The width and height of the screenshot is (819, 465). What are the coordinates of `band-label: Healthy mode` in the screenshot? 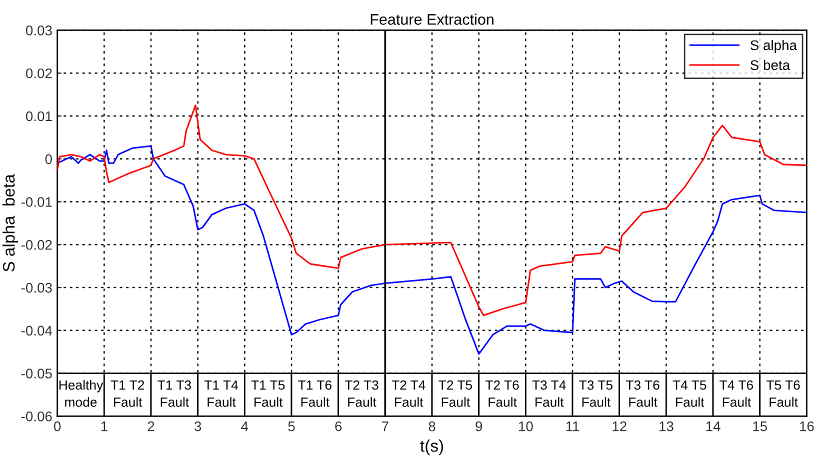 It's located at (81, 393).